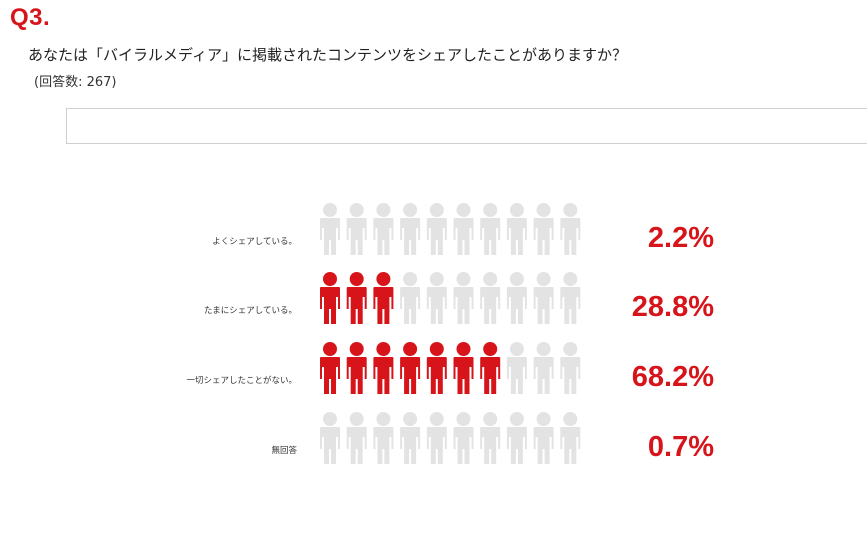 This screenshot has height=545, width=867. What do you see at coordinates (30, 17) in the screenshot?
I see `question-number: Q3.` at bounding box center [30, 17].